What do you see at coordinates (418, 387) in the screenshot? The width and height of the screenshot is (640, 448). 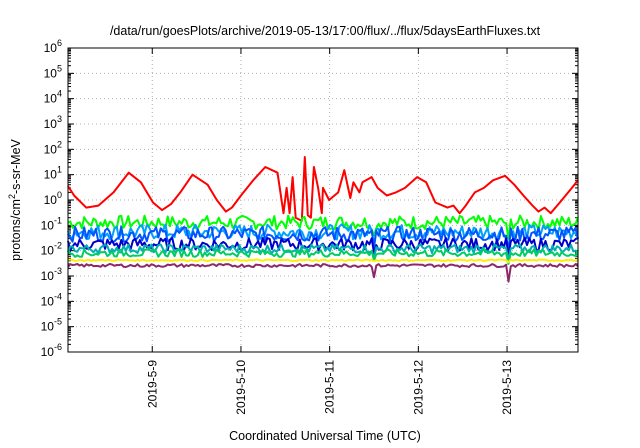 I see `x-tick-label: 2019-5-12` at bounding box center [418, 387].